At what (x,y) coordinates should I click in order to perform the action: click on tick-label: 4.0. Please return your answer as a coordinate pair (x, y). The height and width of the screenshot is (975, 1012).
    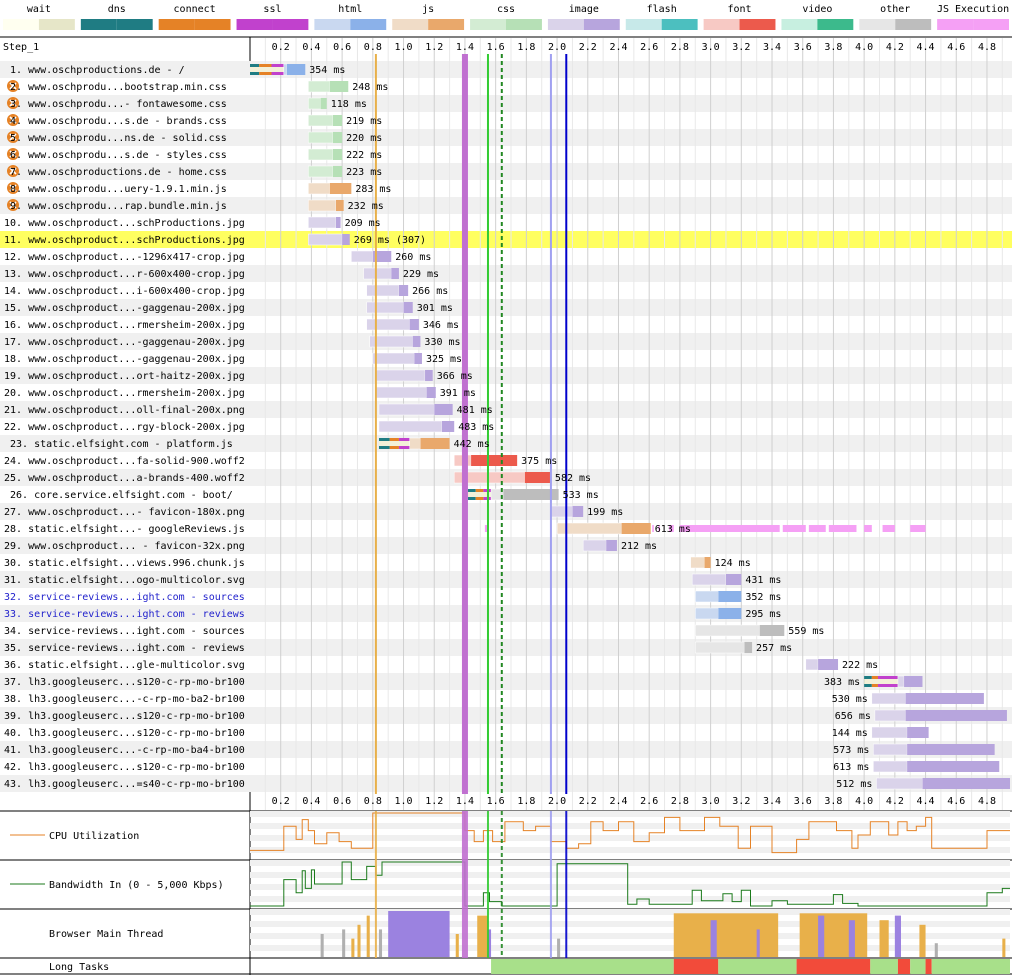
    Looking at the image, I should click on (864, 47).